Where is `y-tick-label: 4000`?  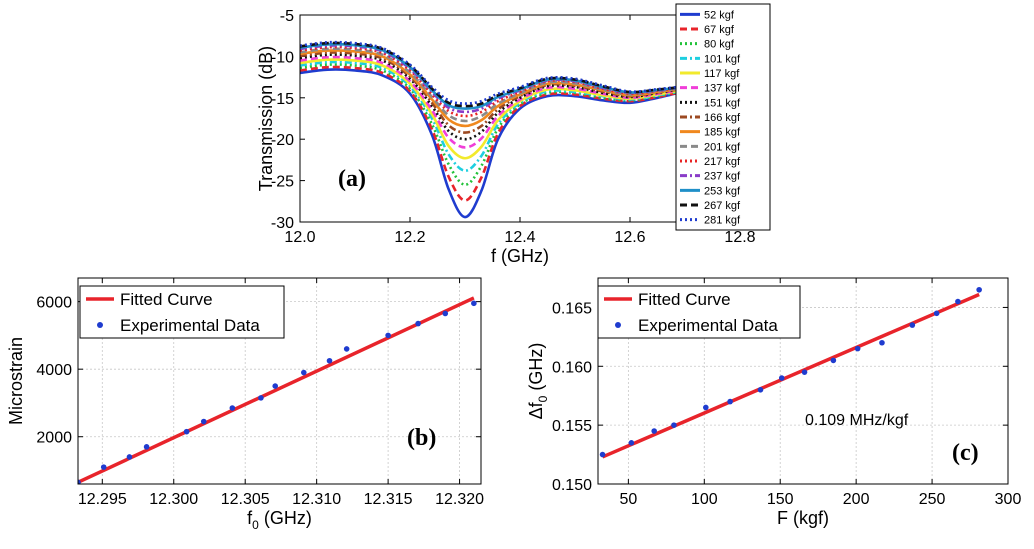 y-tick-label: 4000 is located at coordinates (54, 370).